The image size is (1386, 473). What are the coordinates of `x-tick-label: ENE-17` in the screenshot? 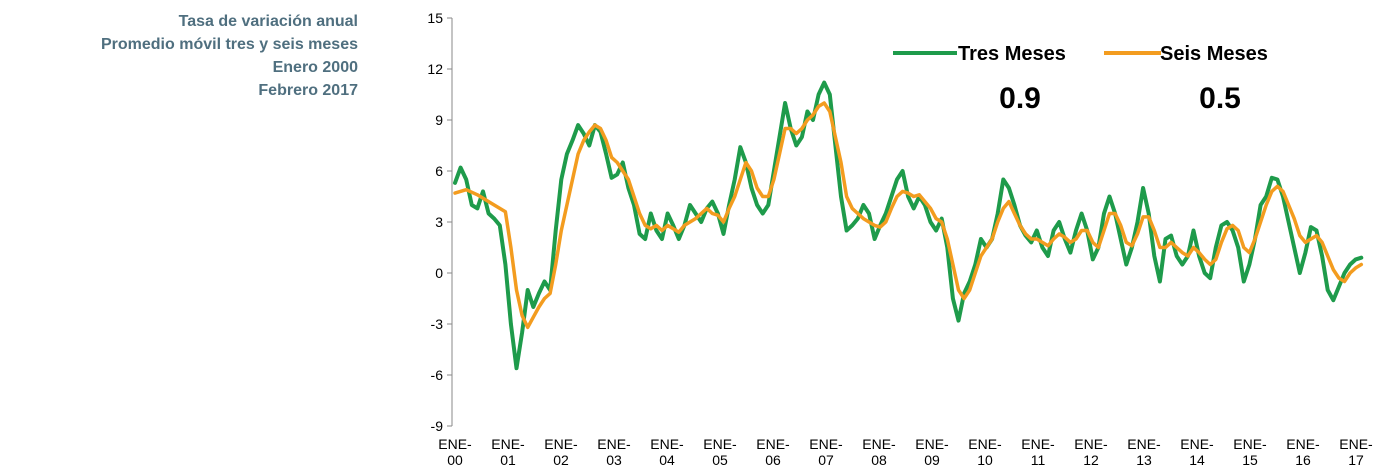 It's located at (1356, 452).